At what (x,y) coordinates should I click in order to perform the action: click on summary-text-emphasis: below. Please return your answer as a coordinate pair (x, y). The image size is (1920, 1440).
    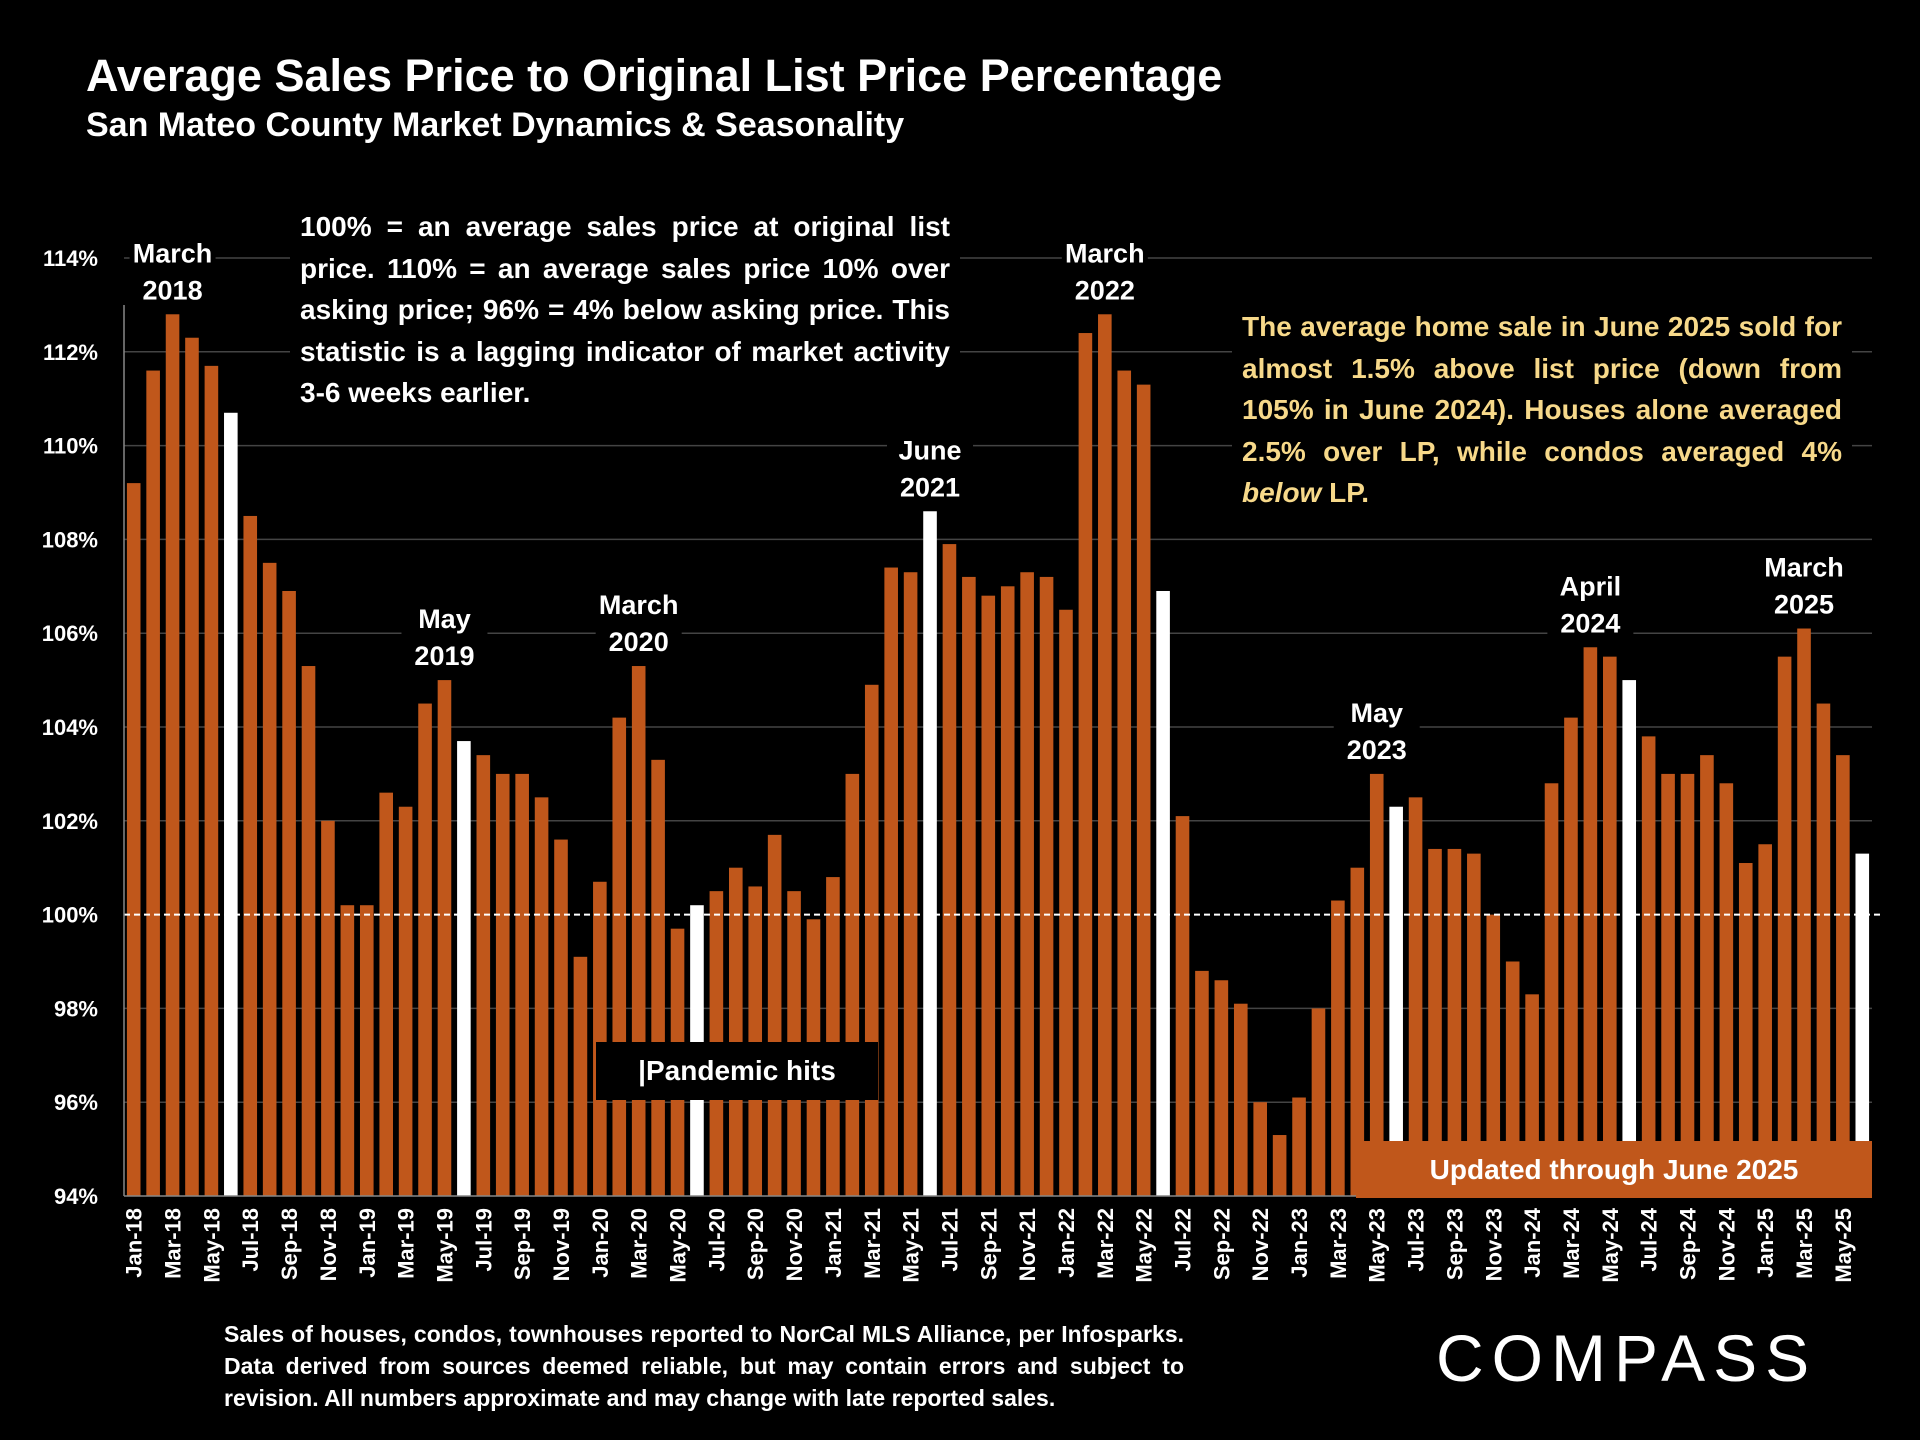
    Looking at the image, I should click on (1282, 492).